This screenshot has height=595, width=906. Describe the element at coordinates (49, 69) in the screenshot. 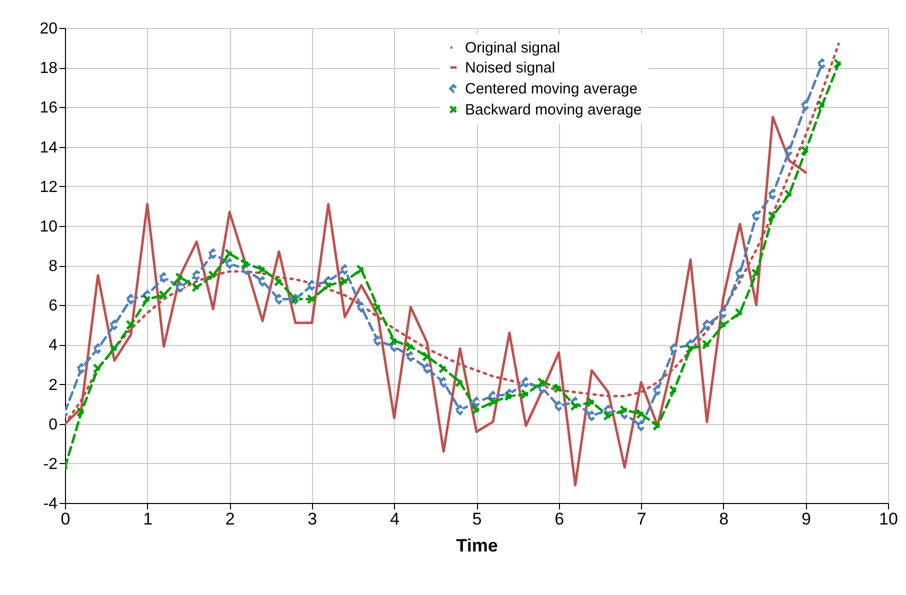

I see `y-tick-label: 18` at that location.